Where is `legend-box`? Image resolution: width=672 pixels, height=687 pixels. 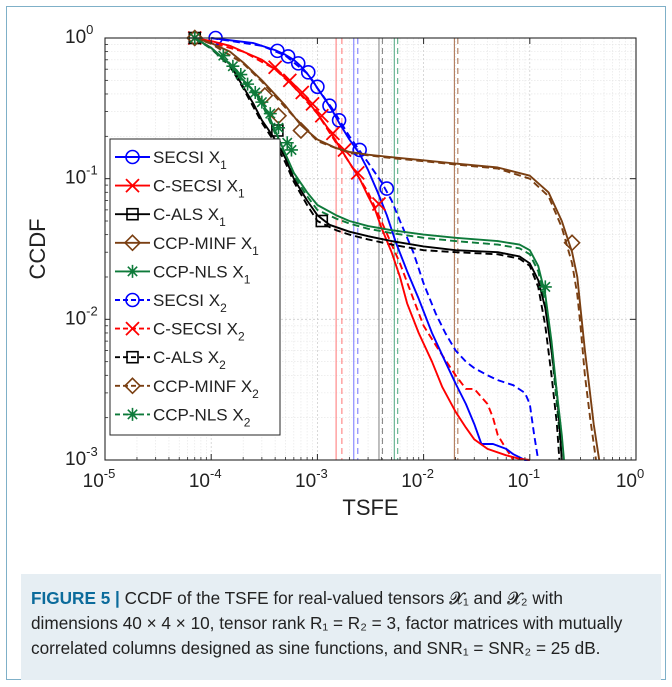
legend-box is located at coordinates (195, 287).